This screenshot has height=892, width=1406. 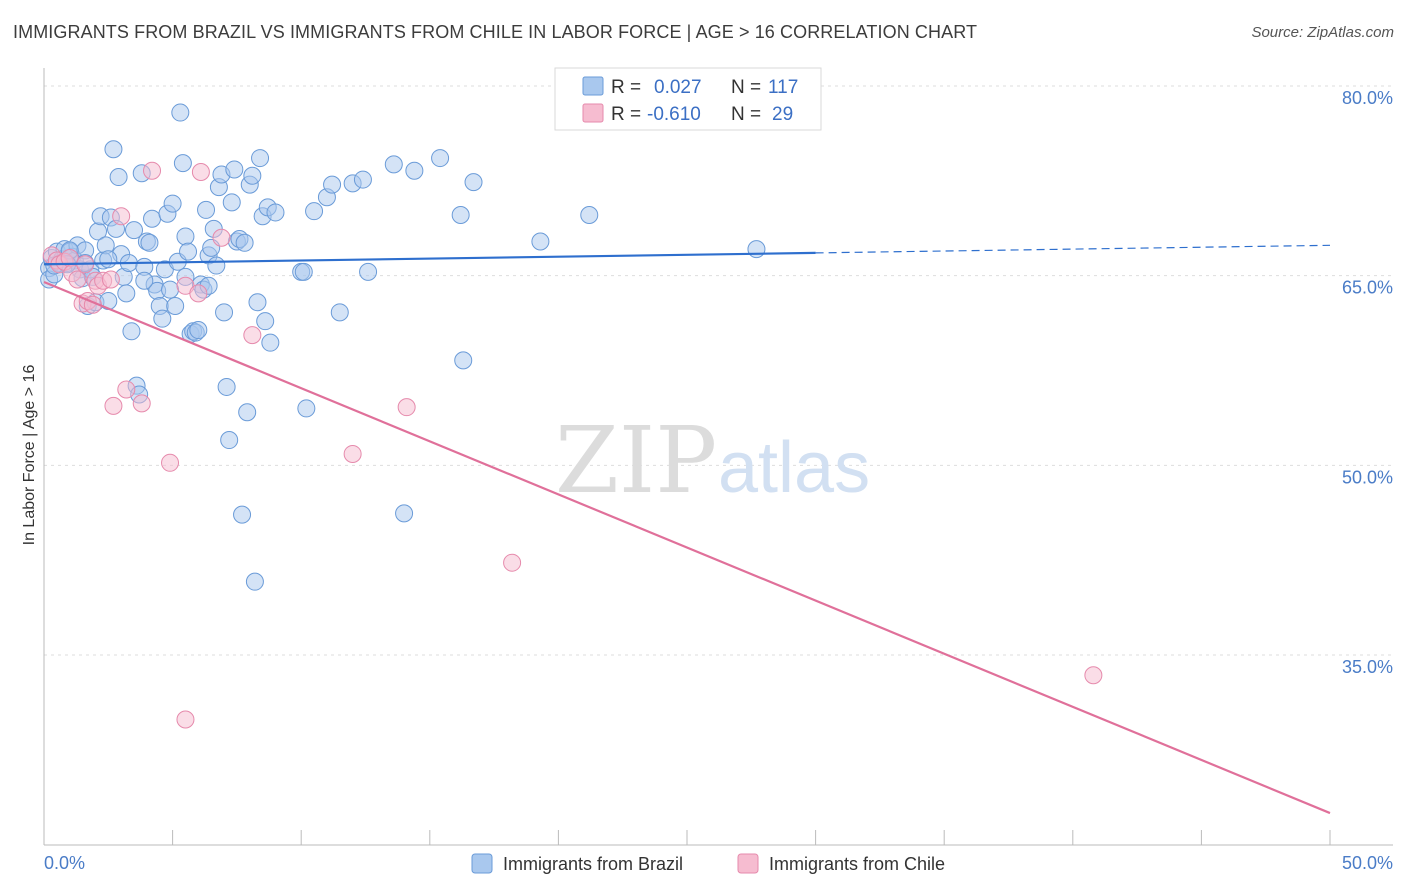 What do you see at coordinates (1367, 667) in the screenshot?
I see `y-tick-label-35: 35.0%` at bounding box center [1367, 667].